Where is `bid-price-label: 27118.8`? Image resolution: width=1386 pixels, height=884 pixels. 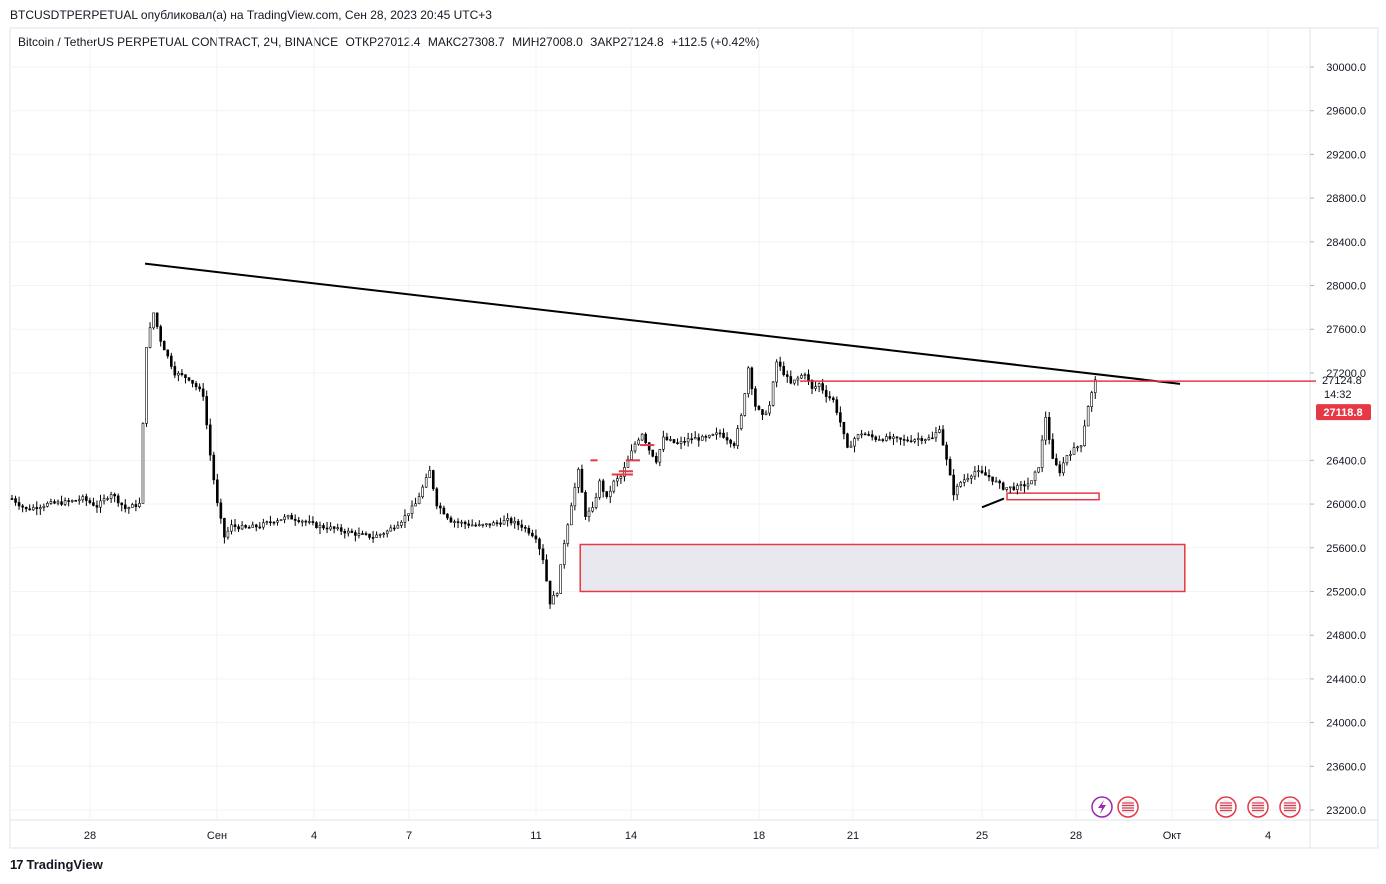 bid-price-label: 27118.8 is located at coordinates (1342, 413).